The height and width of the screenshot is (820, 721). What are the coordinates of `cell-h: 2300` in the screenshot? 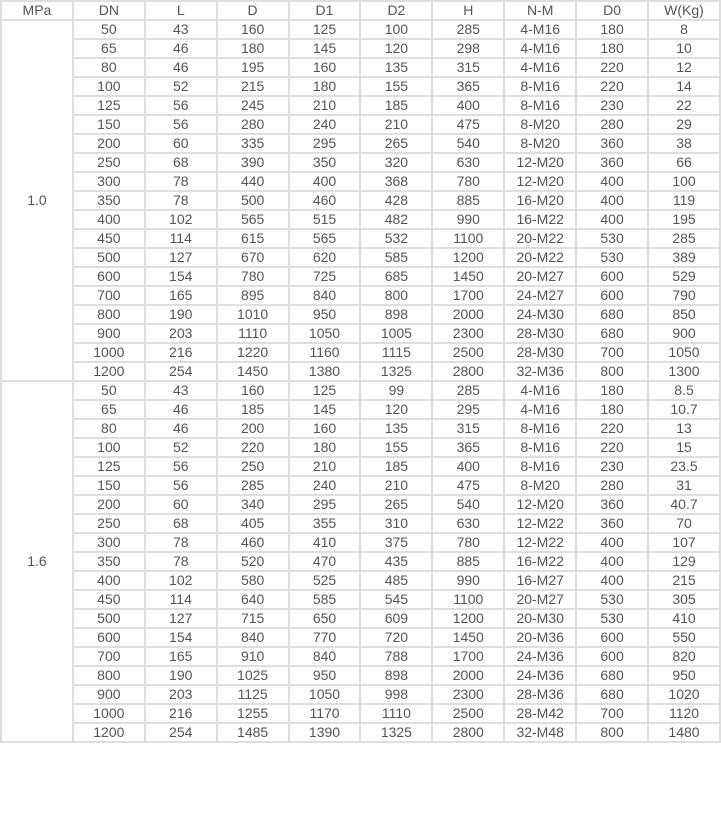 It's located at (468, 333).